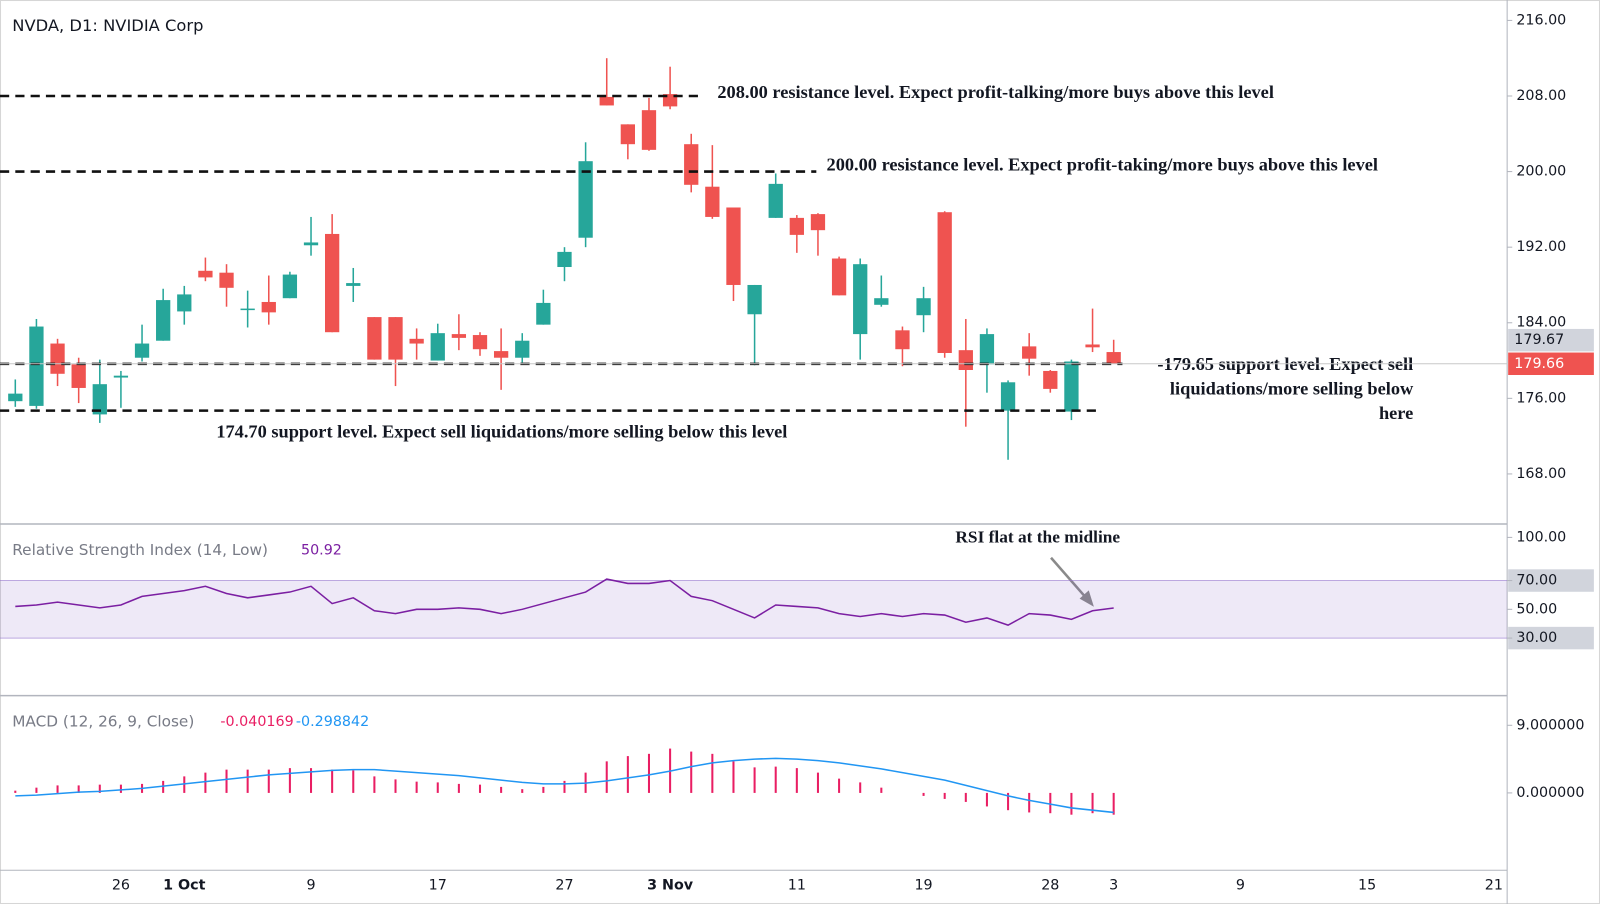 The image size is (1600, 904). Describe the element at coordinates (564, 785) in the screenshot. I see `macd-line` at that location.